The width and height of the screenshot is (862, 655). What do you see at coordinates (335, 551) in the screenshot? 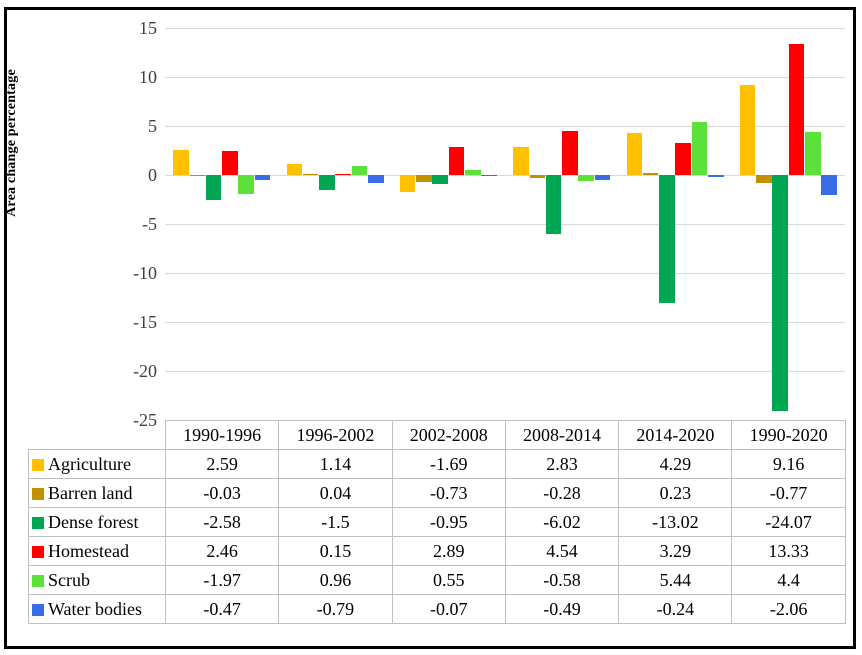
I see `value-cell: 0.15` at bounding box center [335, 551].